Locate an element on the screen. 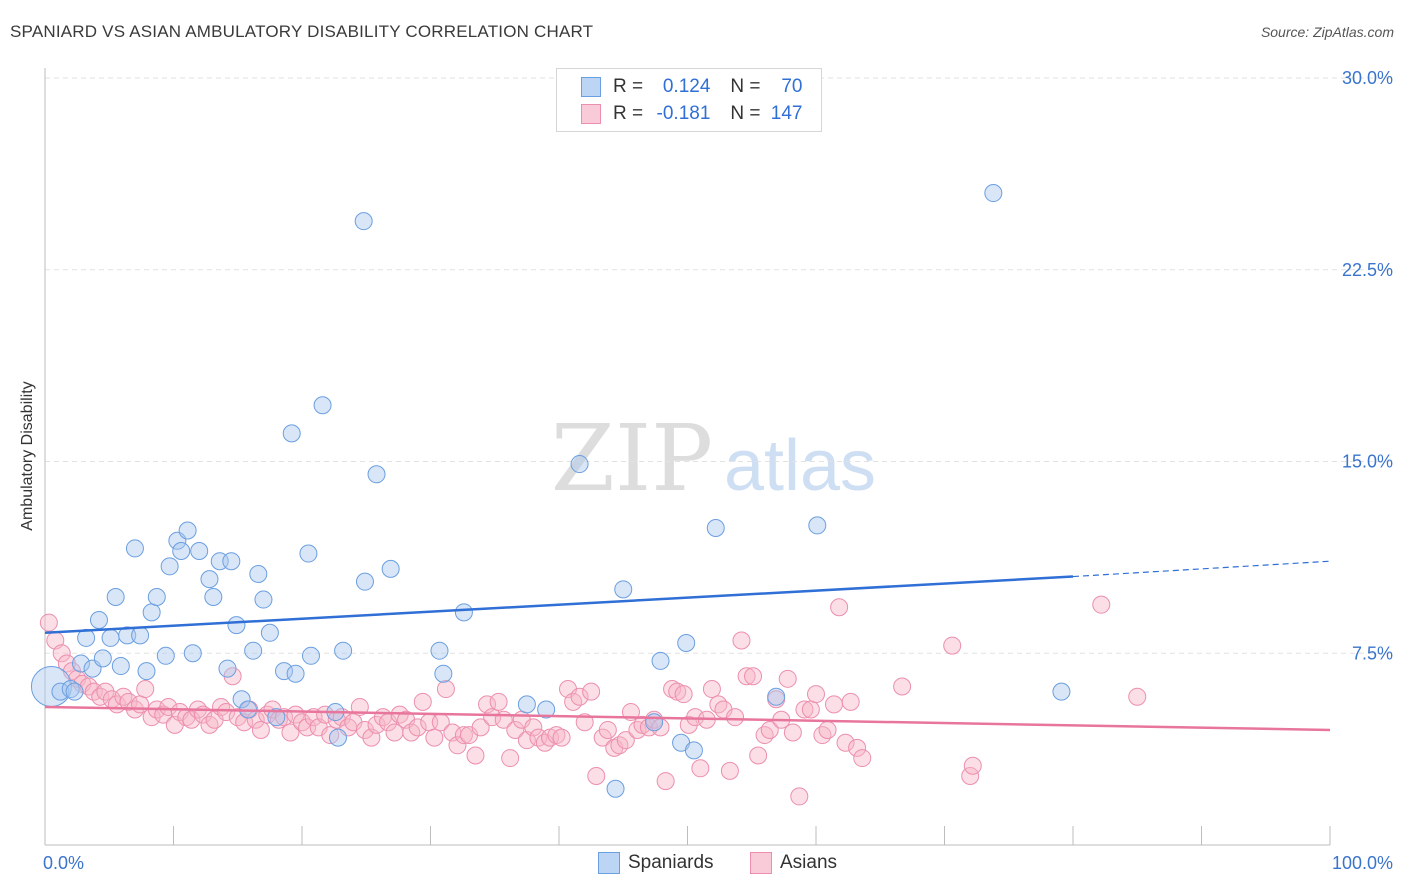  asians-trend-line is located at coordinates (687, 718).